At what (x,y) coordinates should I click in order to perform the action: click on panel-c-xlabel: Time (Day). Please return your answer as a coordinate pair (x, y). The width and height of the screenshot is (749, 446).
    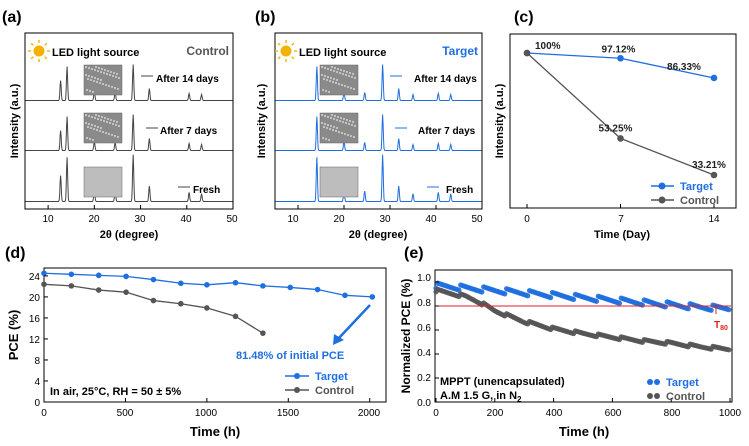
    Looking at the image, I should click on (622, 235).